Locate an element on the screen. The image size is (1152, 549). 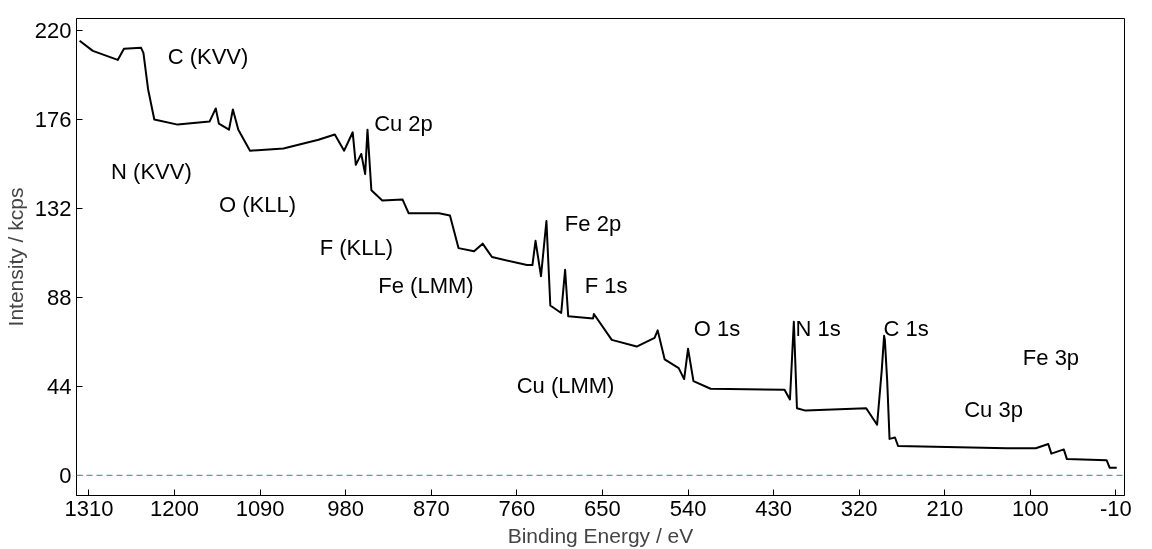
x-tick-label: 1310 is located at coordinates (89, 508).